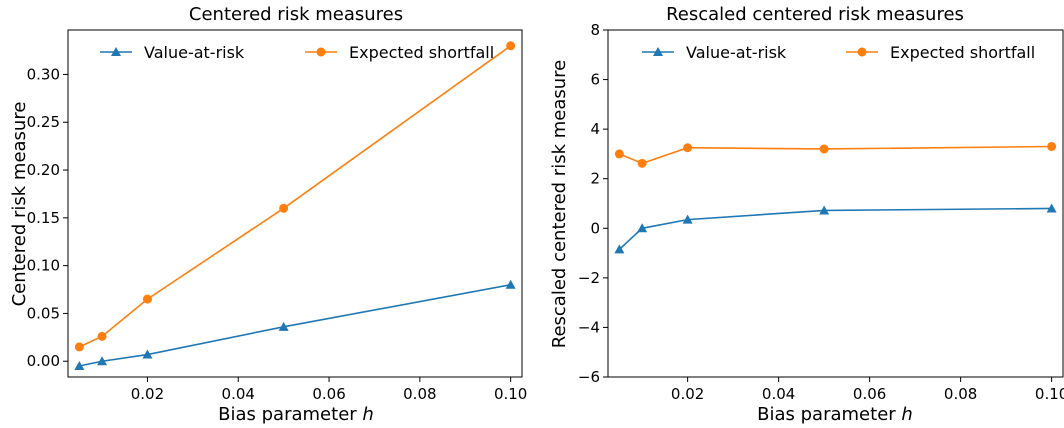  I want to click on y-tick-label: −2, so click(589, 278).